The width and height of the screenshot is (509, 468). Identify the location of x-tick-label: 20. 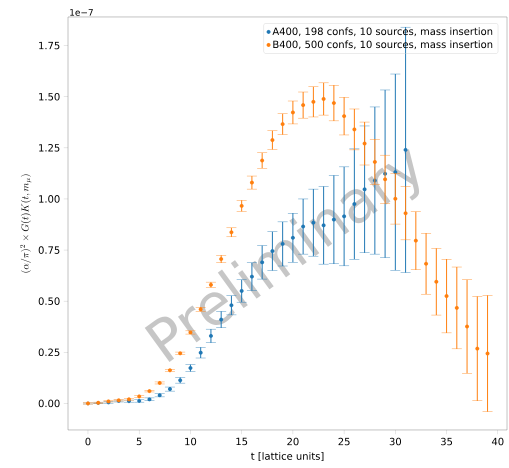
(293, 442).